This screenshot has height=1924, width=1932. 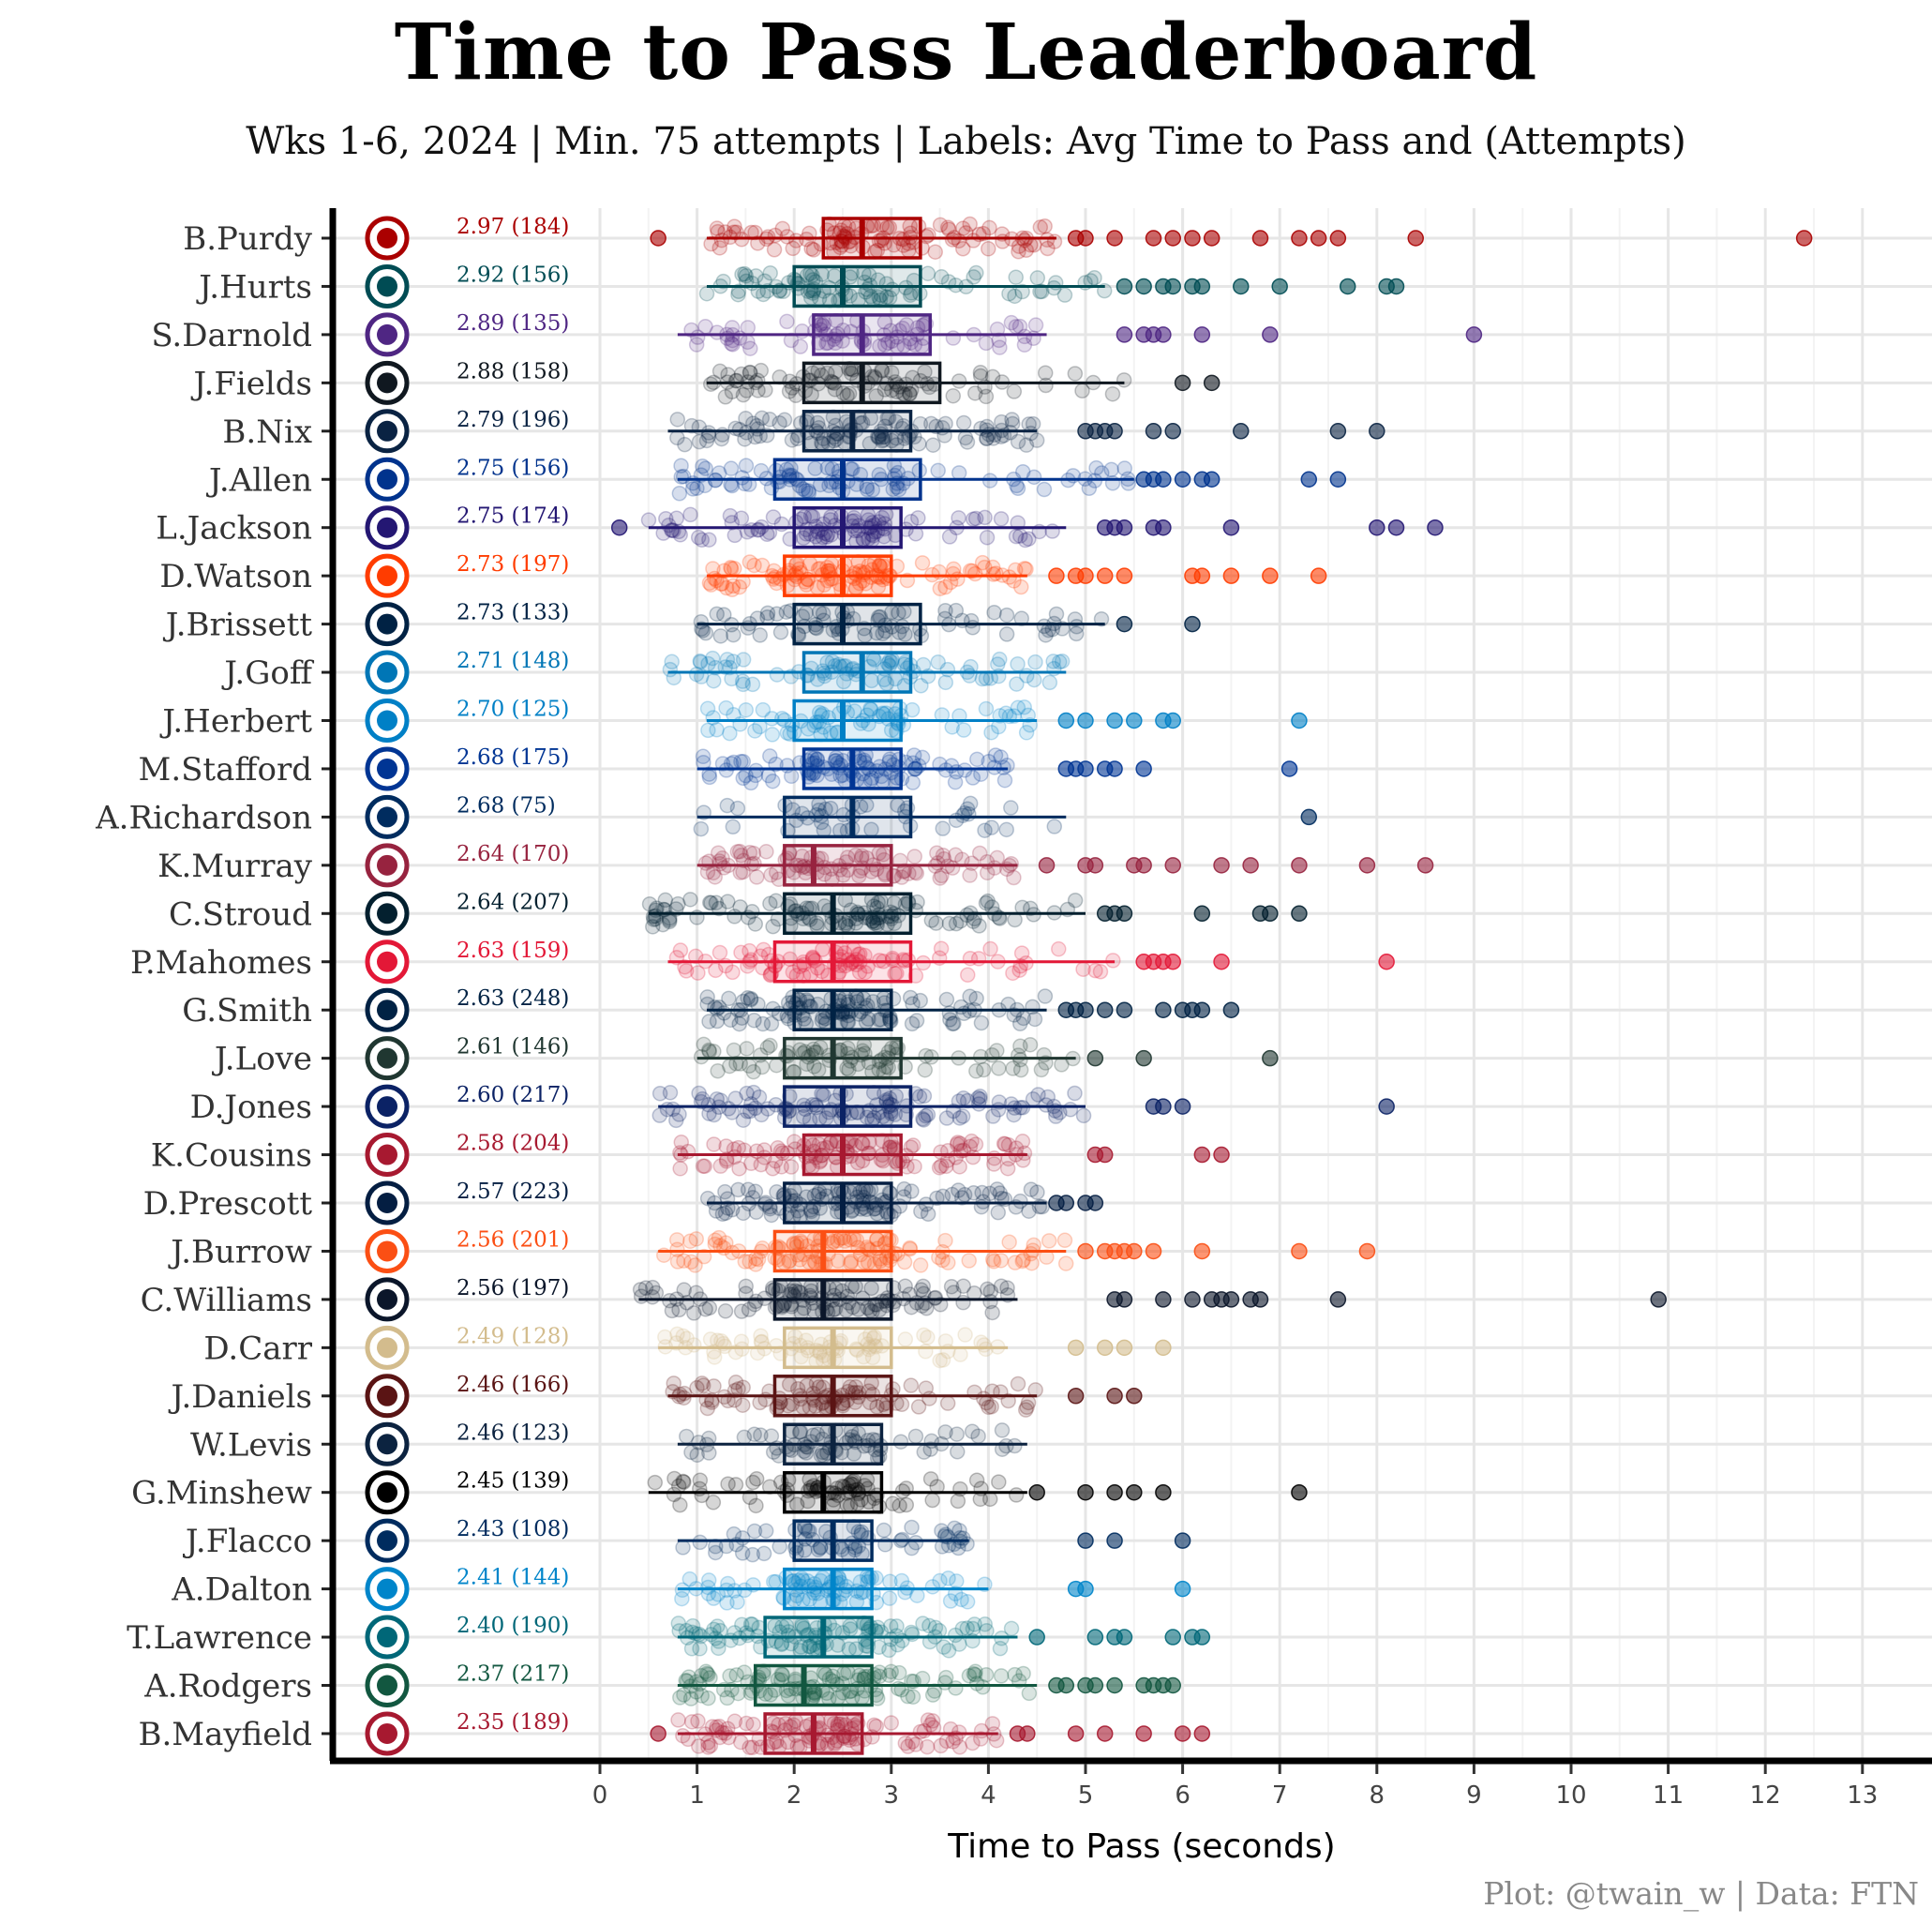 I want to click on colts-logo, so click(x=387, y=816).